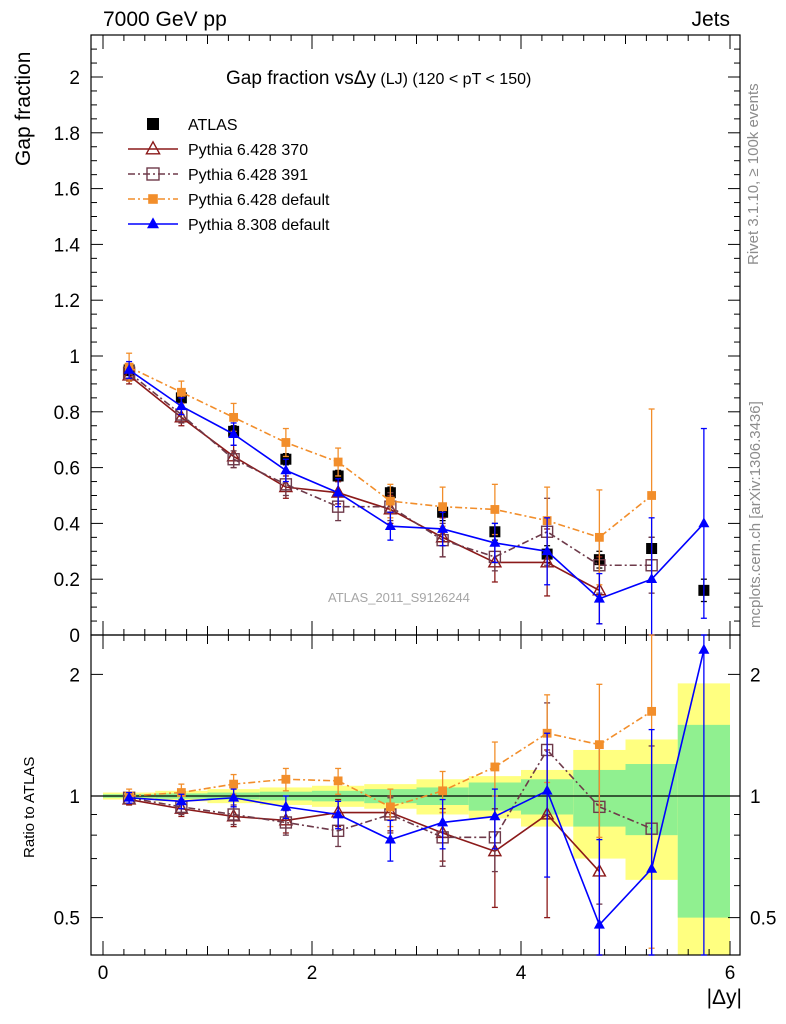 The height and width of the screenshot is (1024, 786). Describe the element at coordinates (724, 997) in the screenshot. I see `x-axis-label: |Δy|` at that location.